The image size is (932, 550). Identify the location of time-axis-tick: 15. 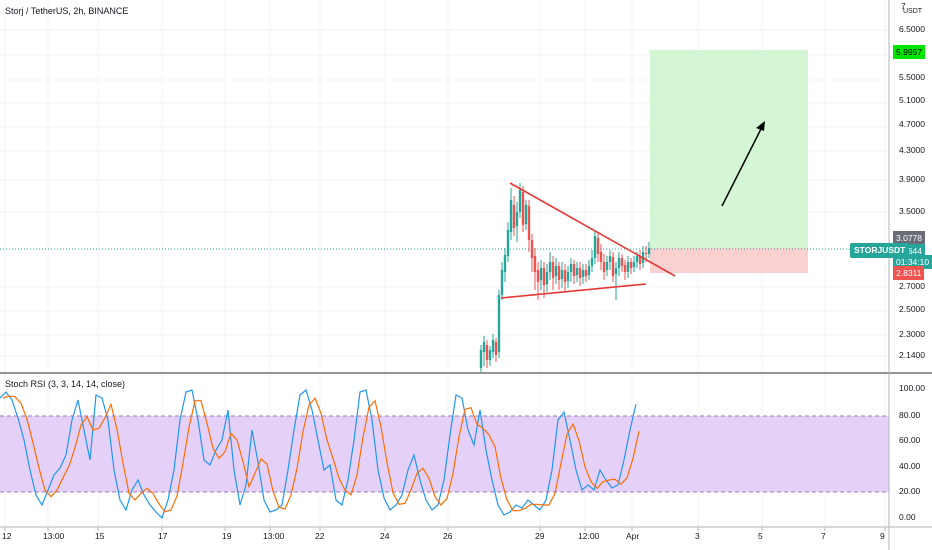
(100, 536).